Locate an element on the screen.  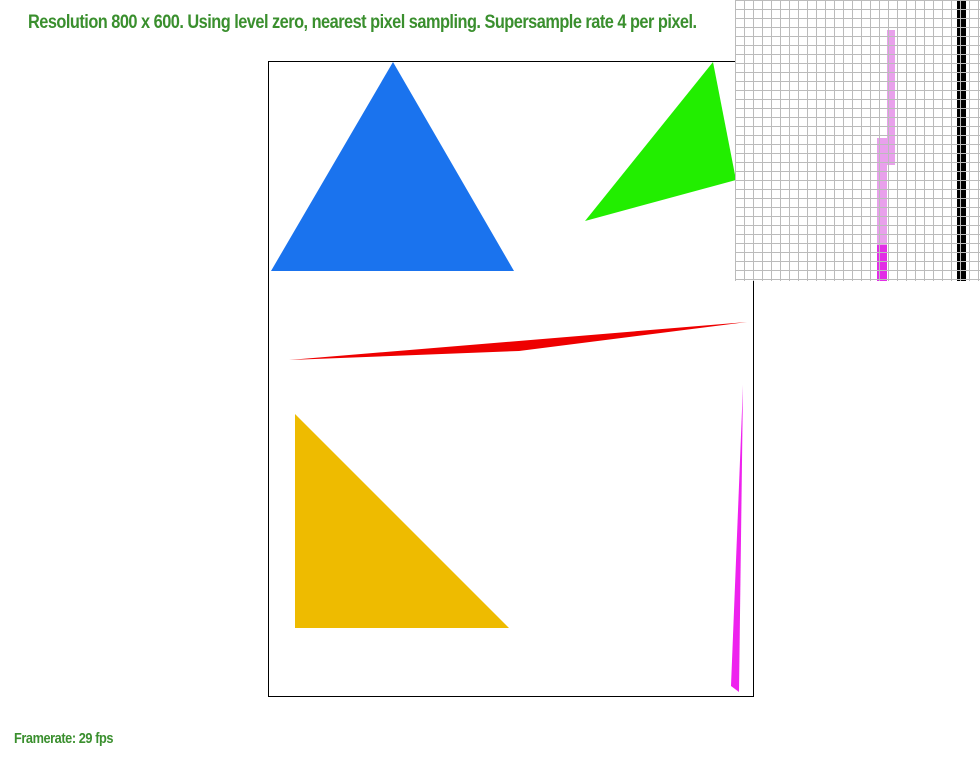
blue-triangle is located at coordinates (392, 166).